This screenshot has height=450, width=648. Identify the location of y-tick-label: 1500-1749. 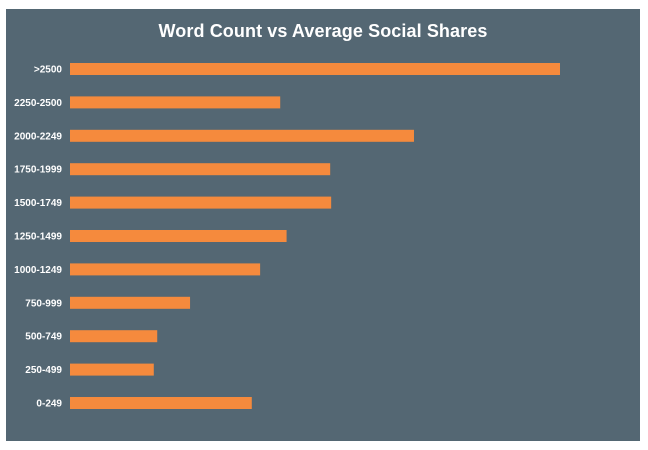
(38, 203).